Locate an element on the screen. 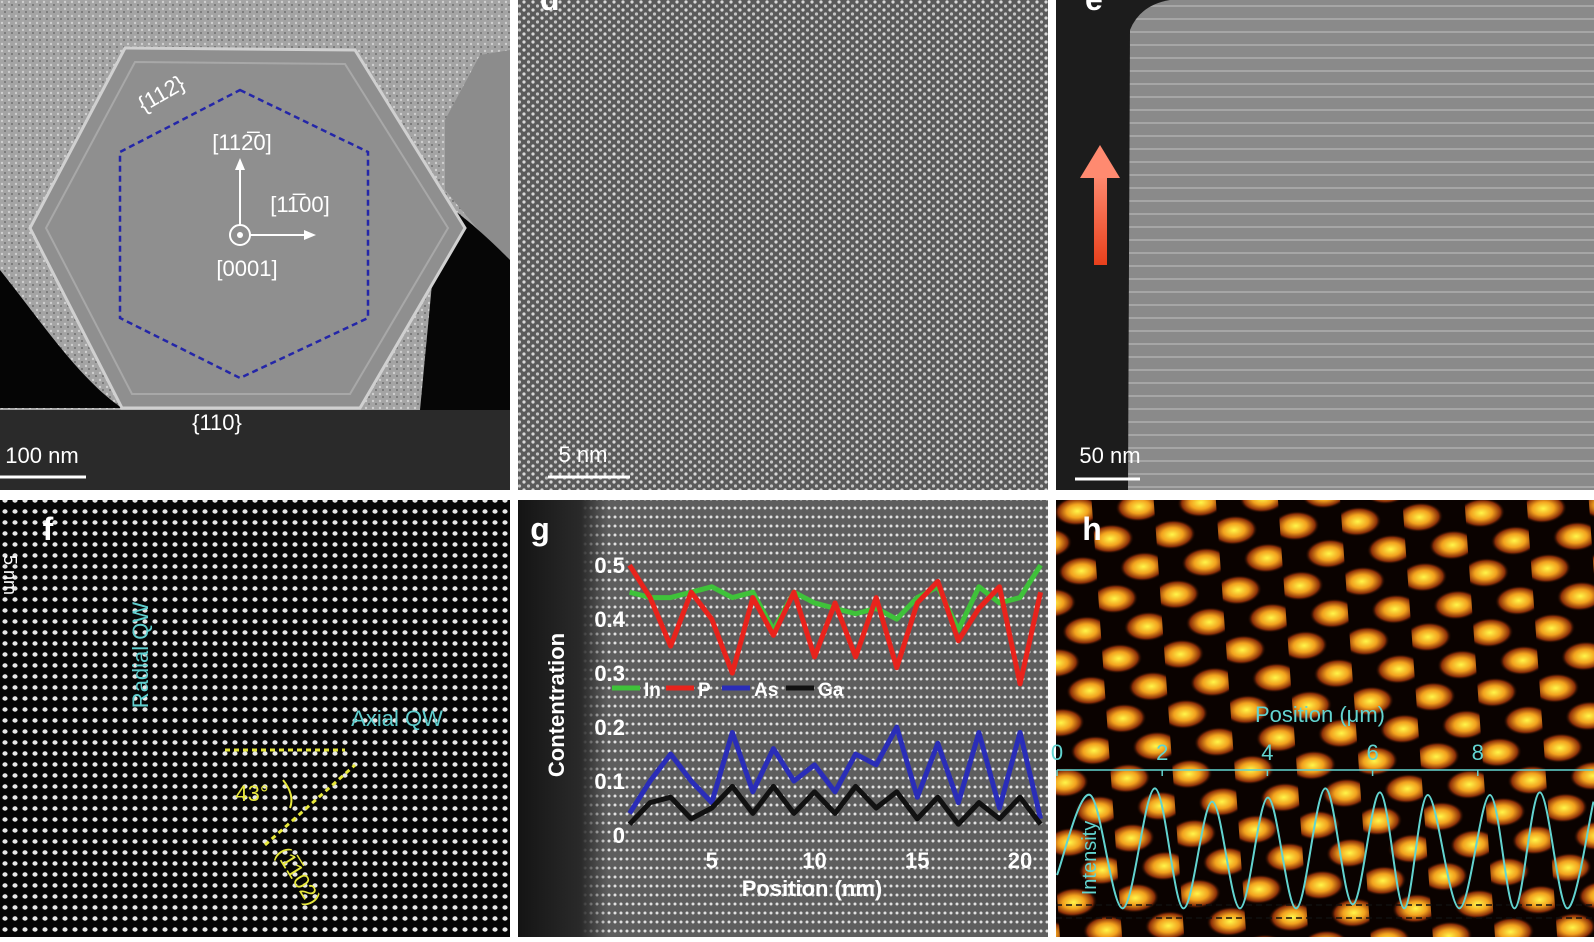 The height and width of the screenshot is (942, 1594). angle-arc is located at coordinates (287, 794).